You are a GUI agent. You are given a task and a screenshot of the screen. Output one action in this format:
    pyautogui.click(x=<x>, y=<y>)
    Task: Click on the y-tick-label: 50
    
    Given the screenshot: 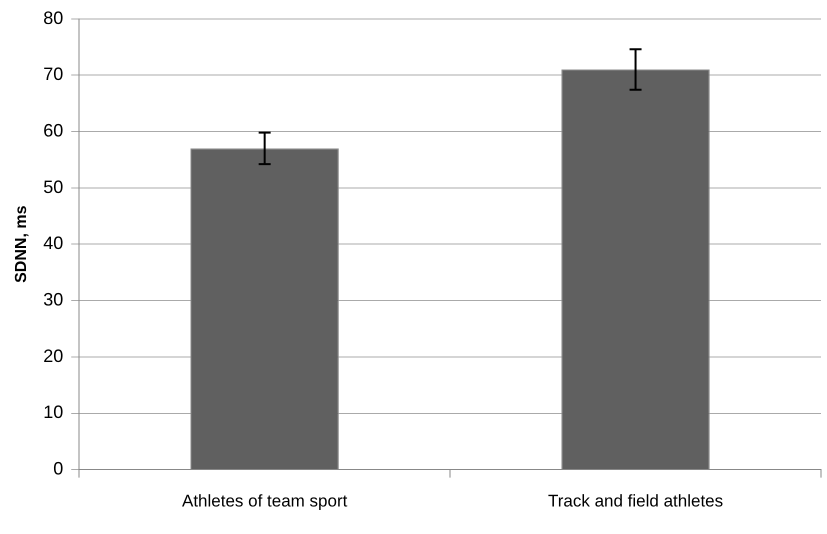 What is the action you would take?
    pyautogui.click(x=53, y=186)
    